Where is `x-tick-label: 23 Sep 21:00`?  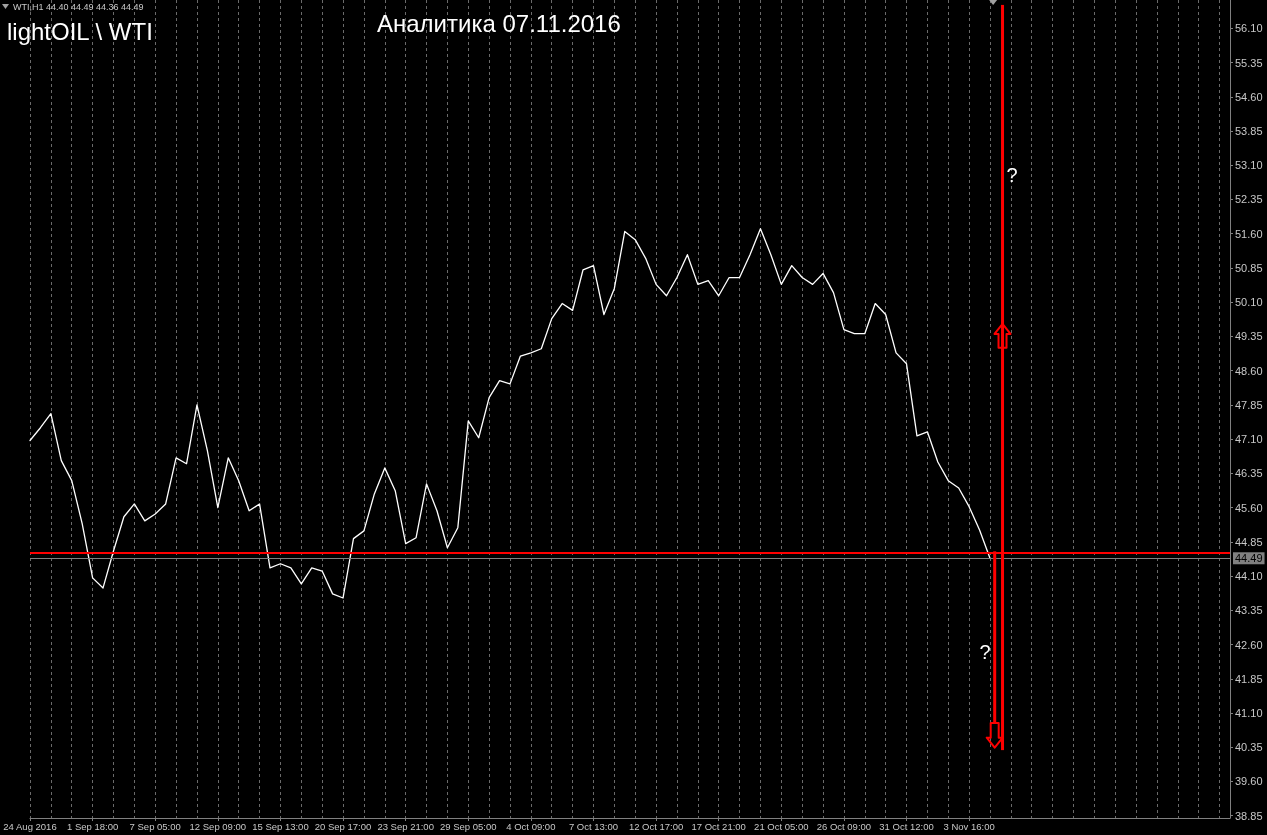
x-tick-label: 23 Sep 21:00 is located at coordinates (405, 826).